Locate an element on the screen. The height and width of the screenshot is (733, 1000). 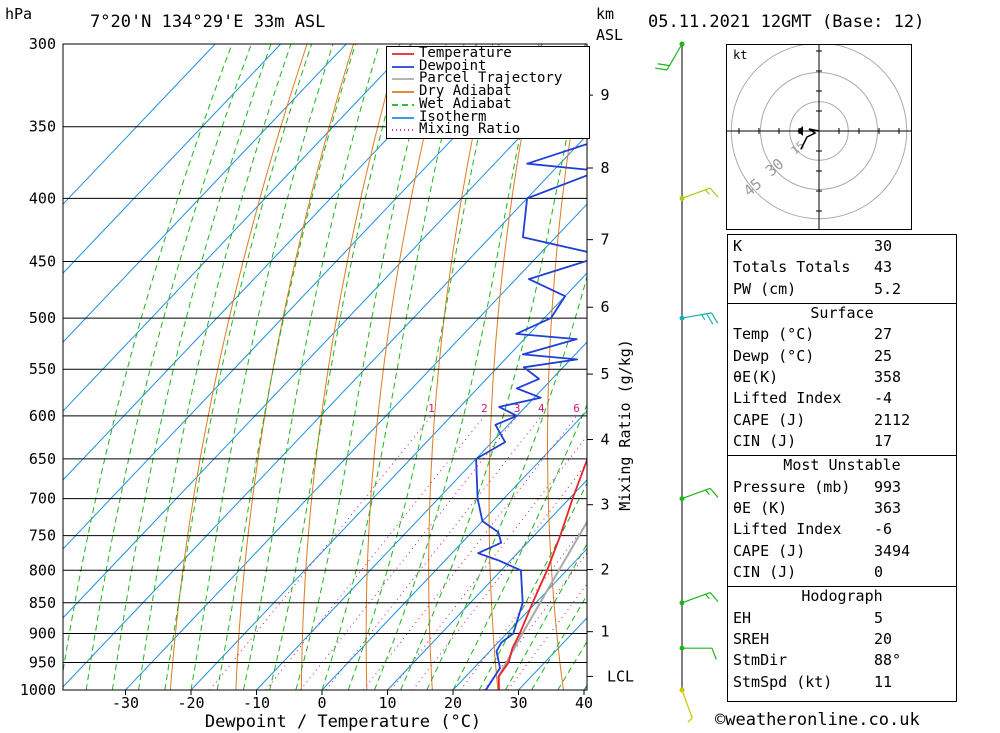
wind-barb is located at coordinates (687, 704).